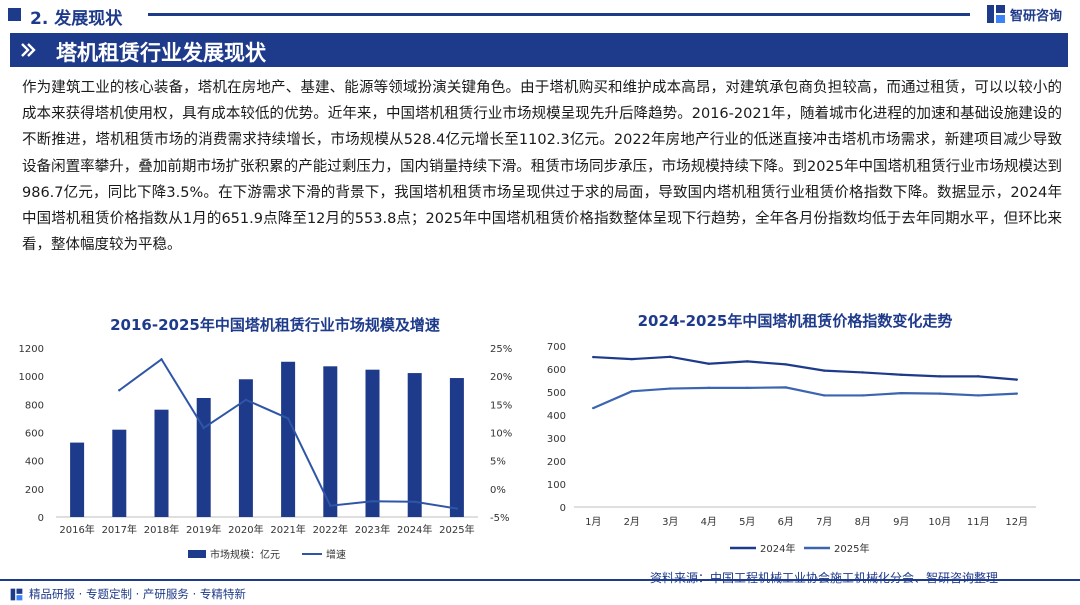 Image resolution: width=1080 pixels, height=605 pixels. Describe the element at coordinates (559, 14) in the screenshot. I see `section-divider` at that location.